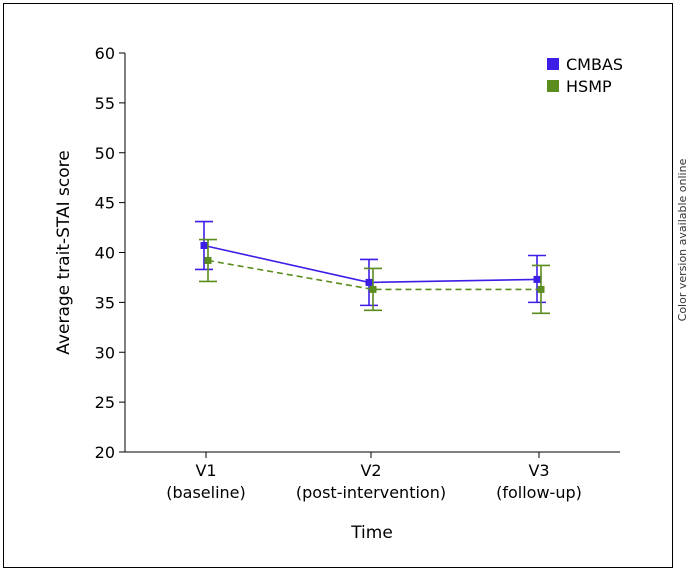  I want to click on y-tick-label: 35, so click(105, 302).